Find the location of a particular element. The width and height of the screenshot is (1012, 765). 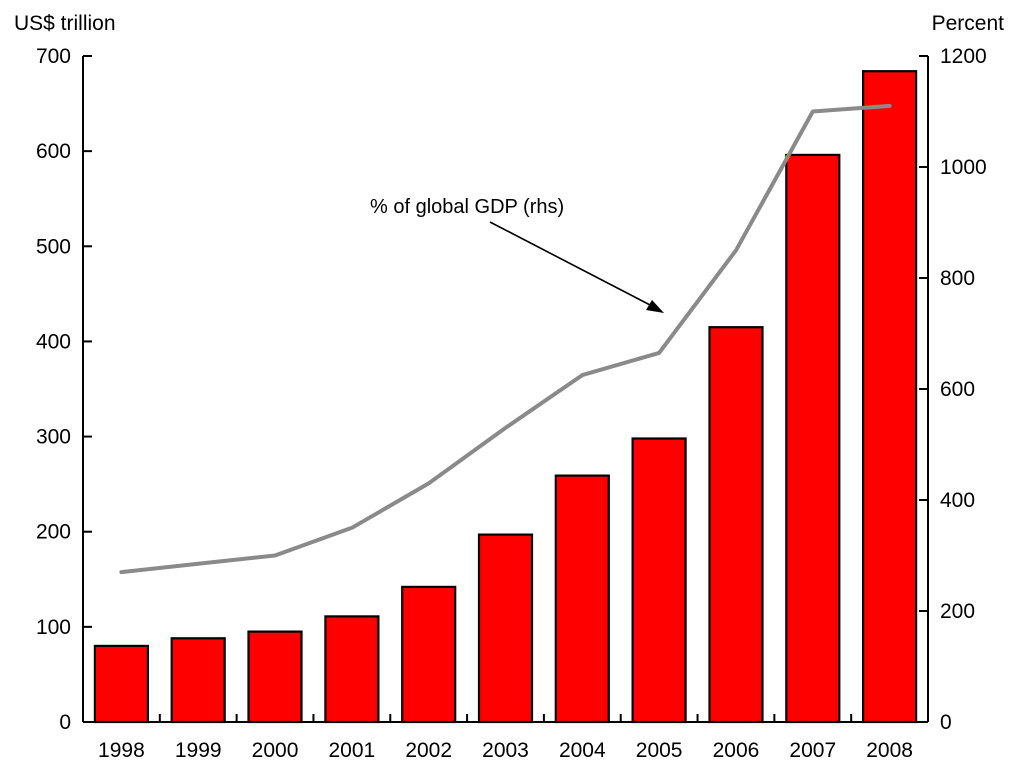

bar-2000 is located at coordinates (275, 677).